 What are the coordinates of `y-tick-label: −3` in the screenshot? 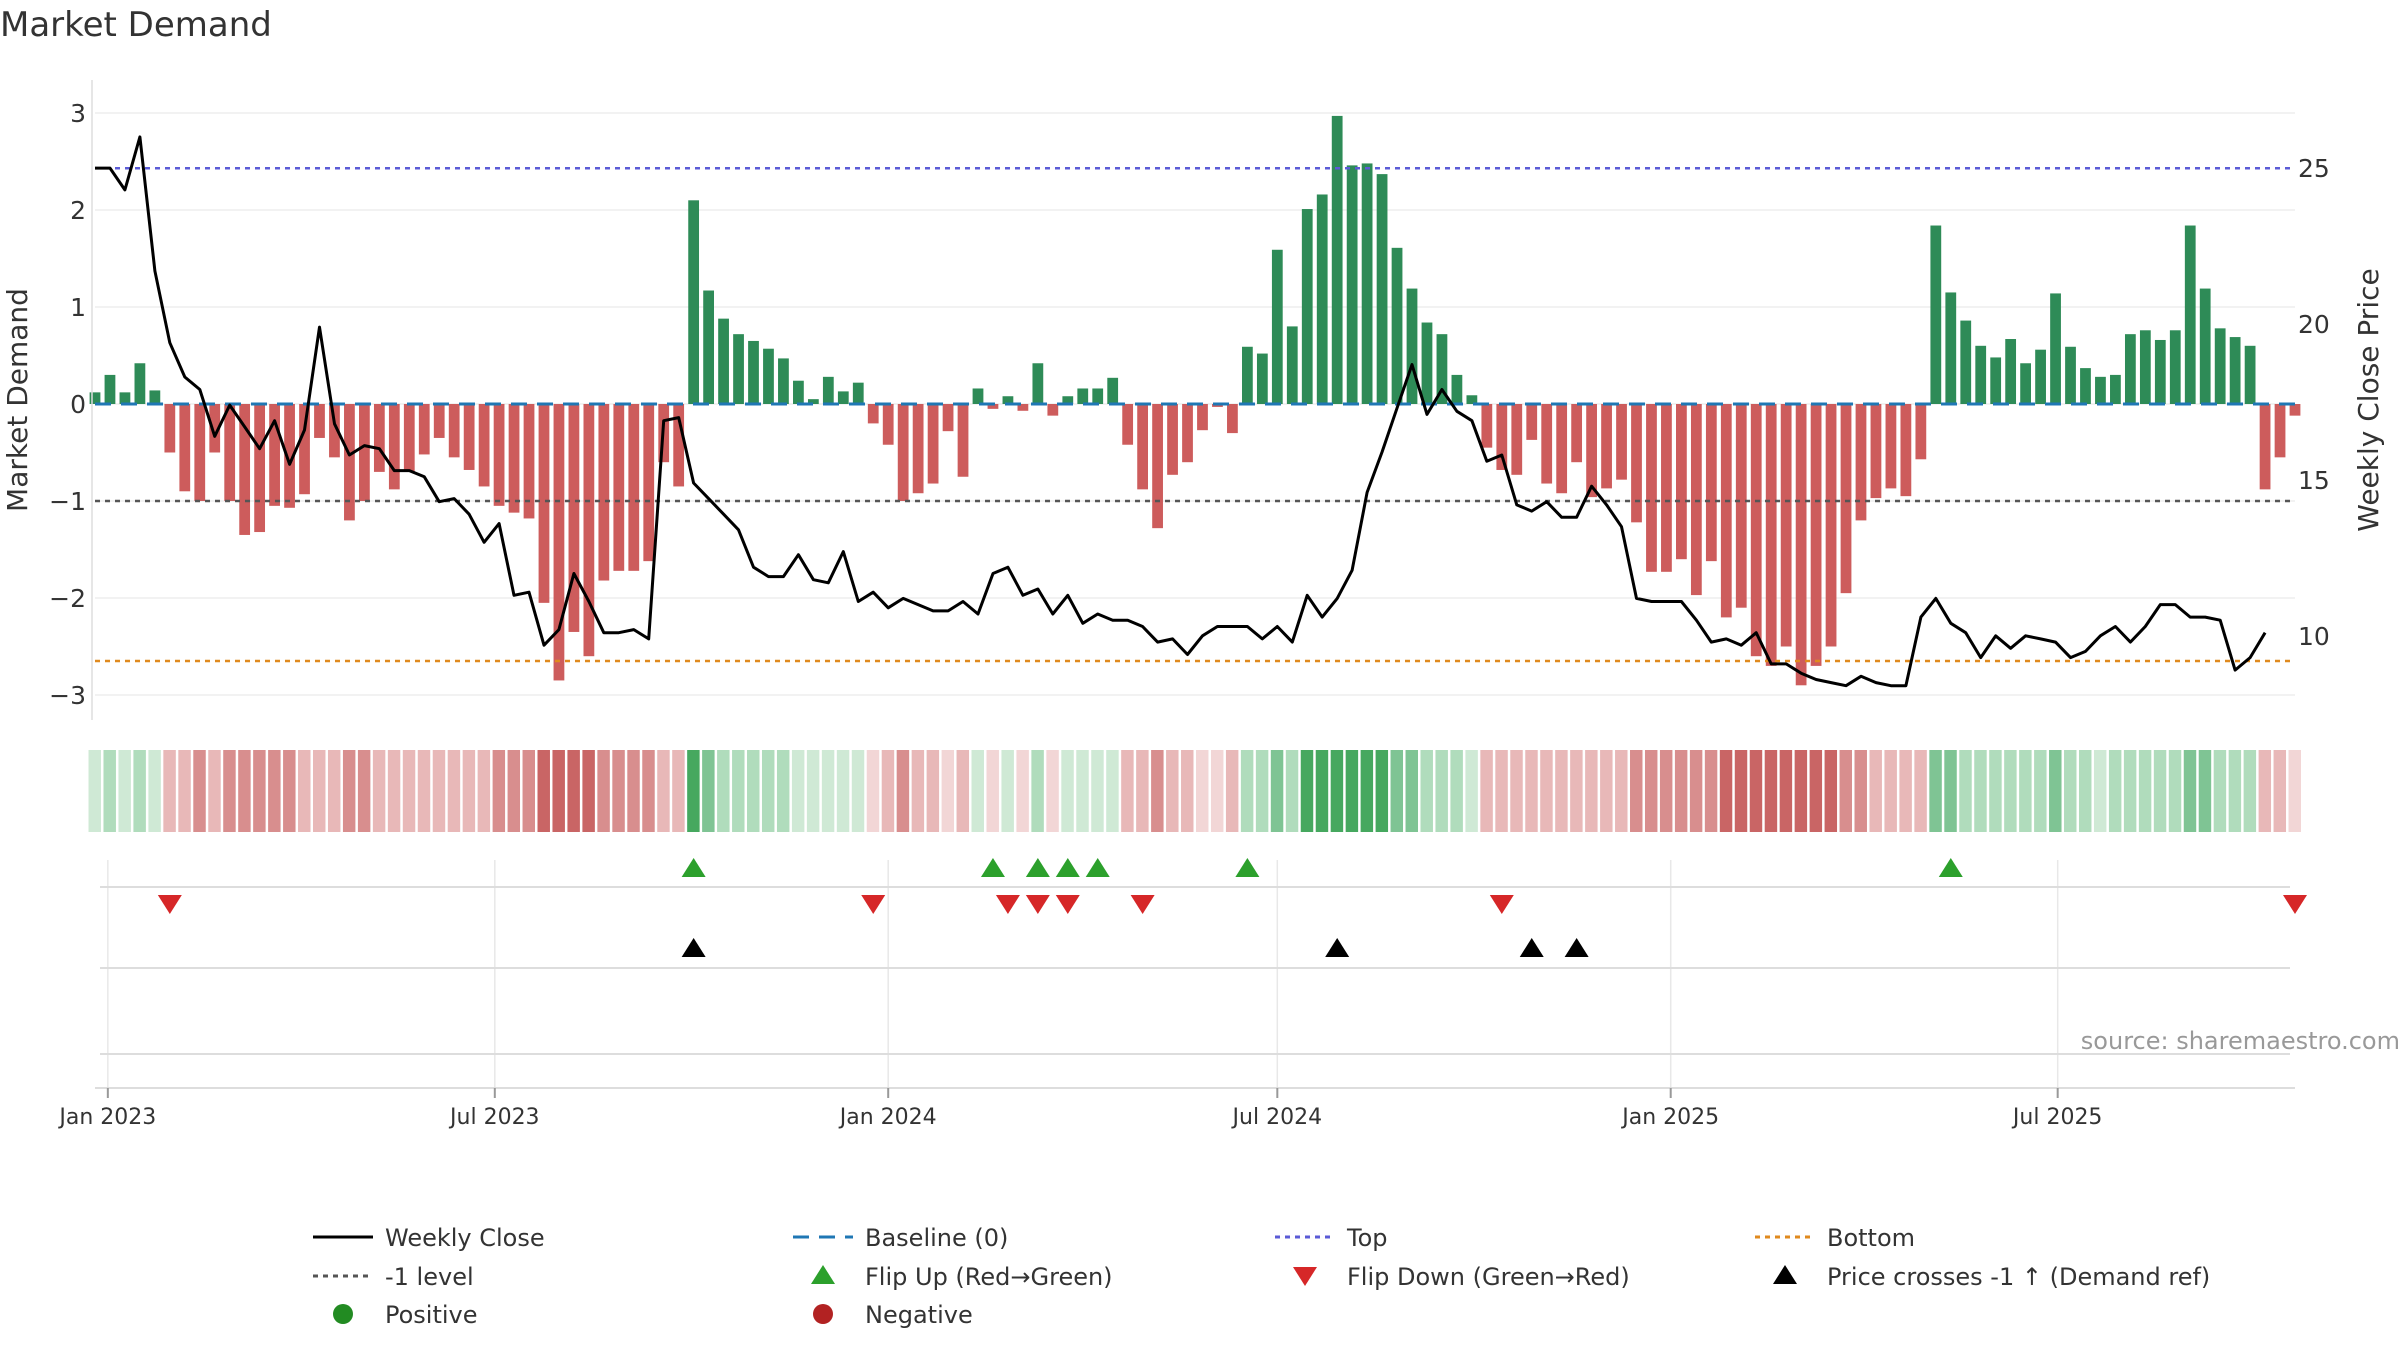 It's located at (67, 695).